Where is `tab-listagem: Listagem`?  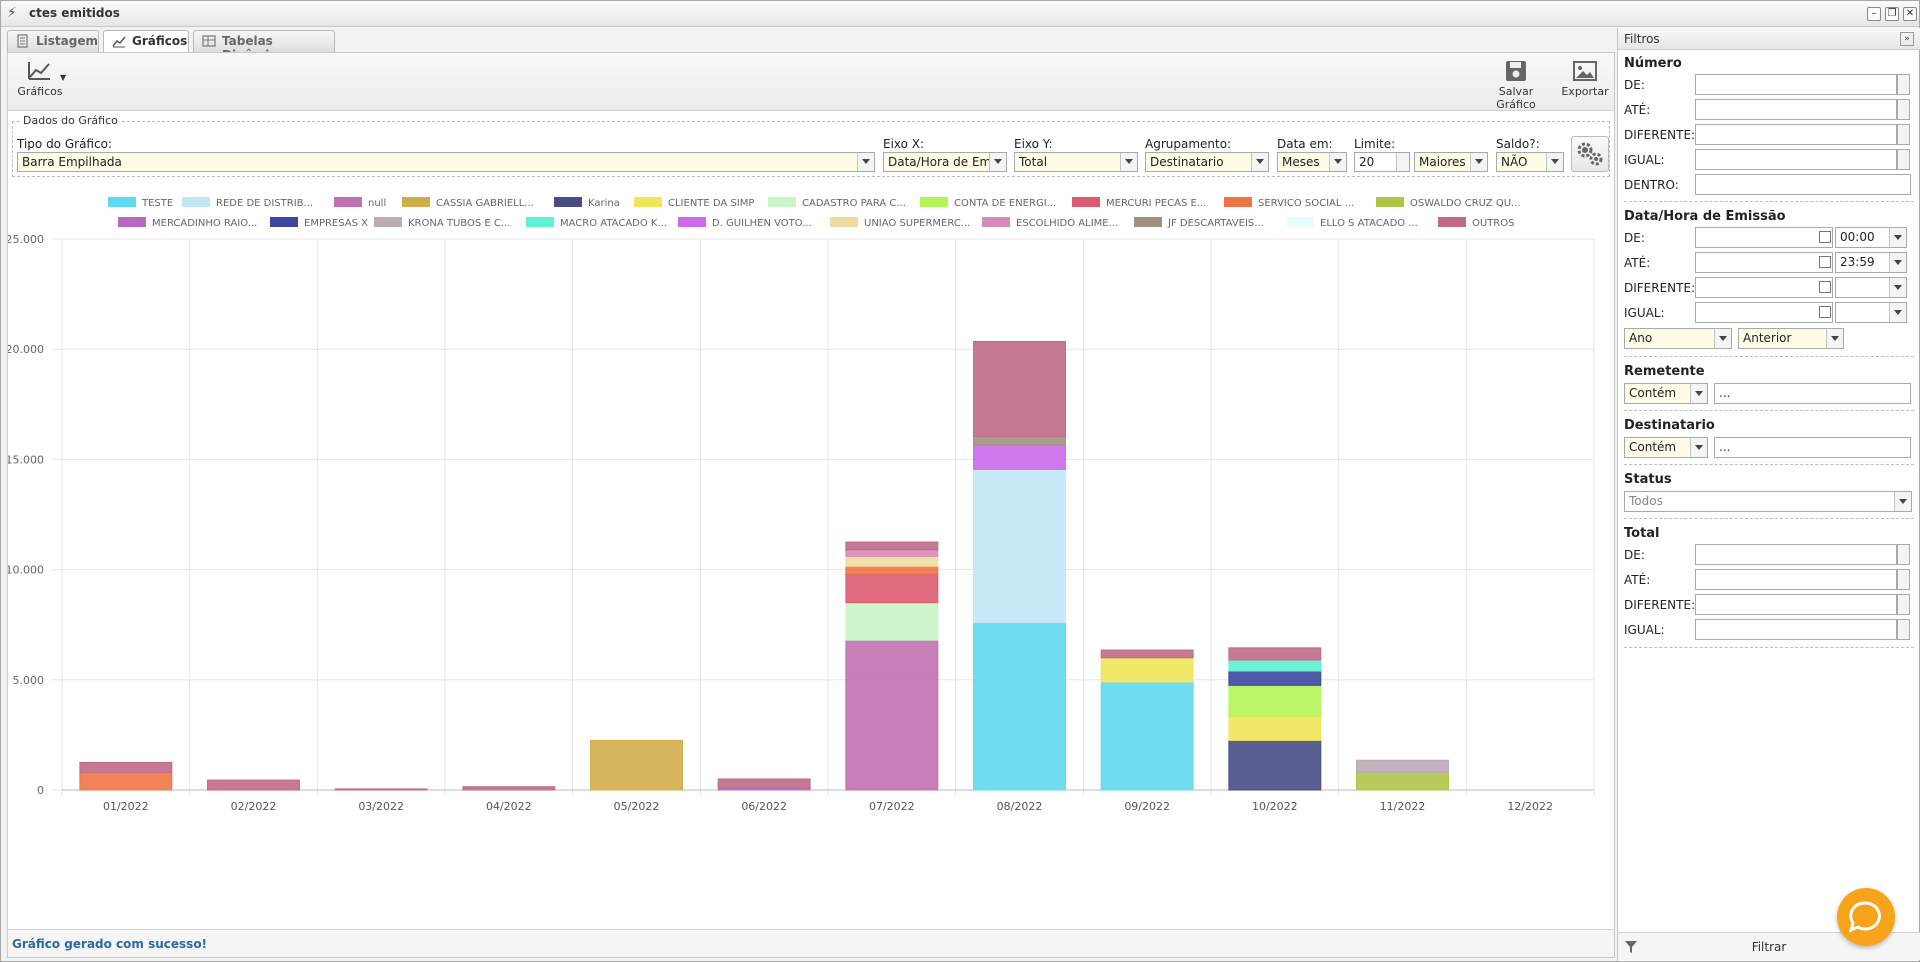
tab-listagem: Listagem is located at coordinates (53, 41).